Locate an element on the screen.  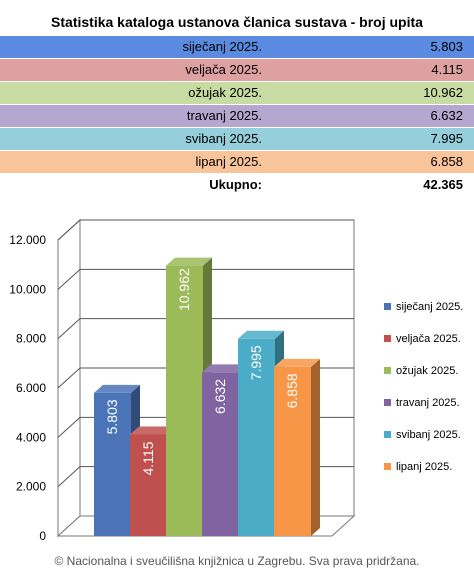
bar-value-label: 7.995 is located at coordinates (256, 362).